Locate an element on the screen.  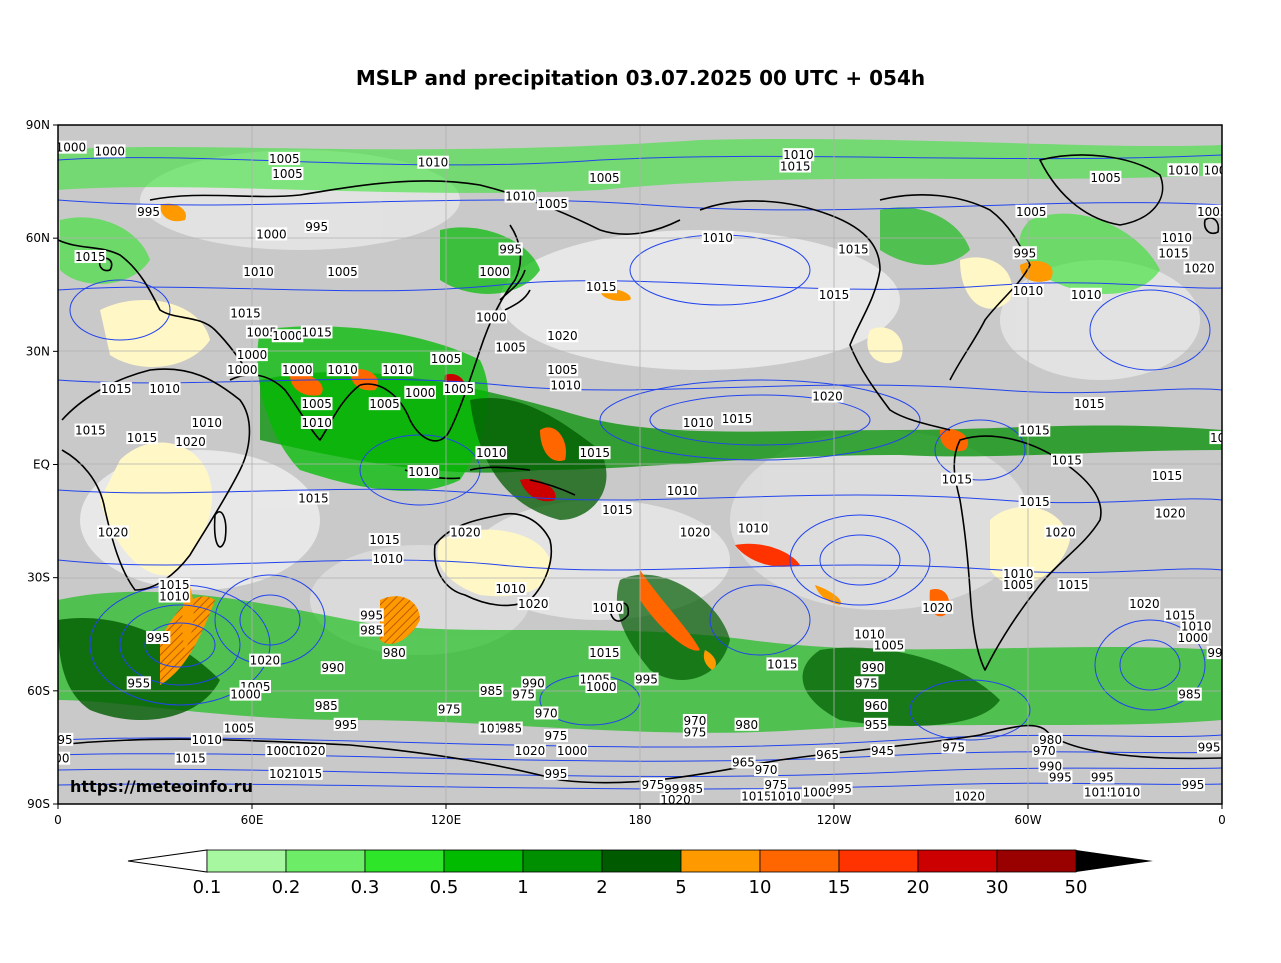
isobar-label-text: 995 is located at coordinates (371, 615).